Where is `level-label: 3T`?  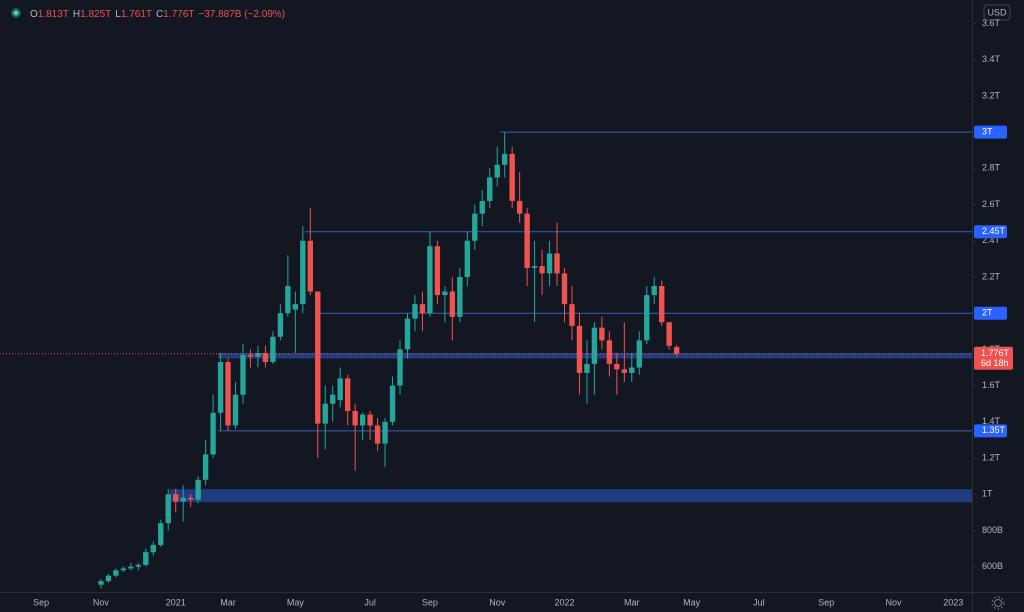 level-label: 3T is located at coordinates (987, 132).